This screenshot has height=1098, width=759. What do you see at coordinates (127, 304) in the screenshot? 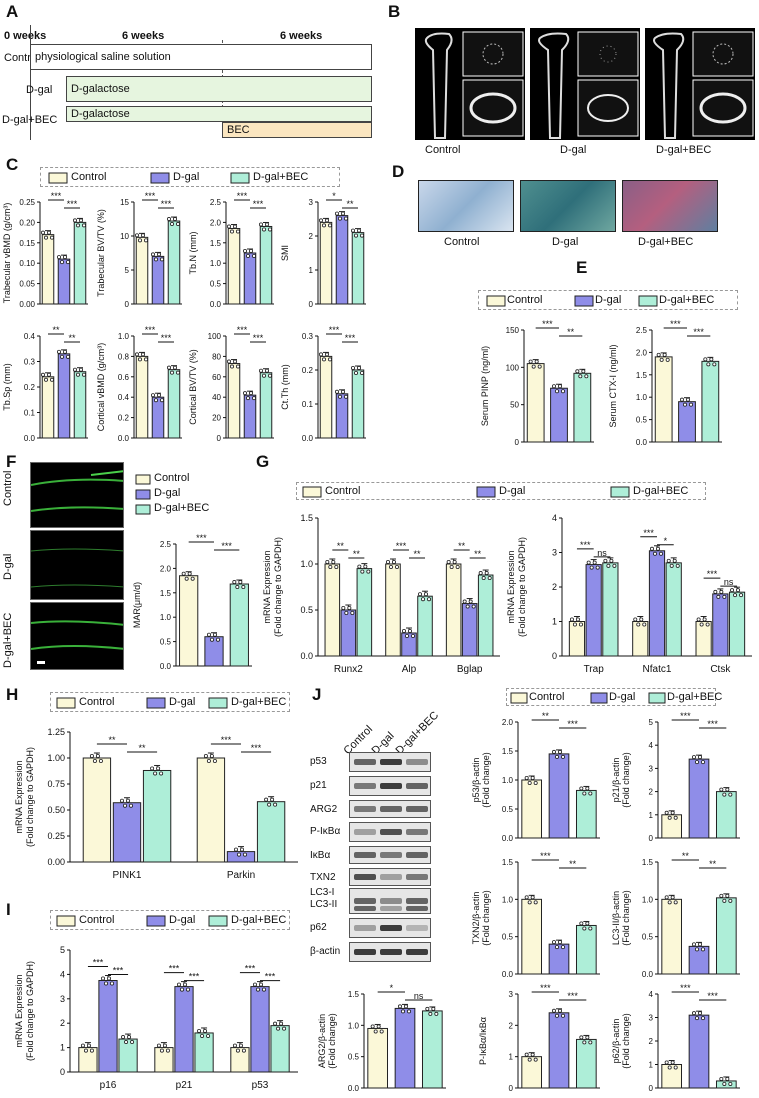
I see `y-tick-label: 0` at bounding box center [127, 304].